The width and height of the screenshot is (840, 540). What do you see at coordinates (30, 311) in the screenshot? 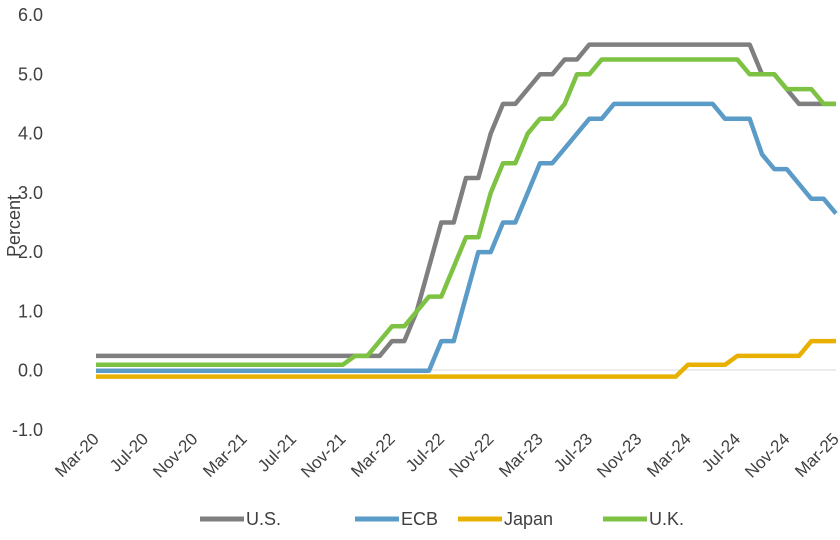
I see `y-tick-label: 1.0` at bounding box center [30, 311].